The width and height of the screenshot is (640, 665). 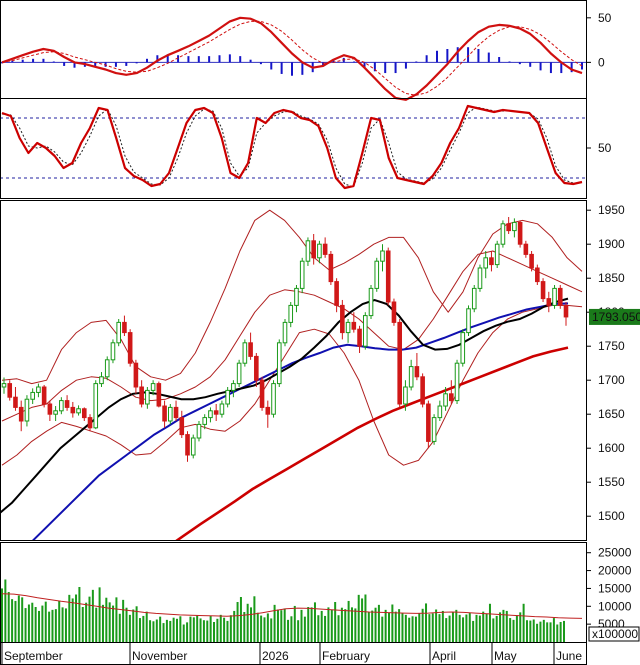 I want to click on macd-signal-line, so click(x=292, y=58).